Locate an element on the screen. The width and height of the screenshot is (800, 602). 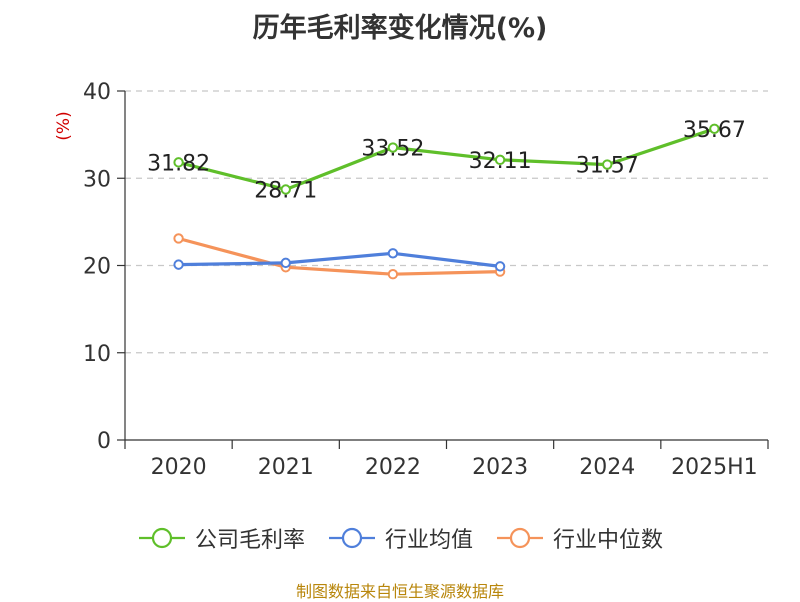
data-label-layer: 31.82 28.71 33.52 32.11 31.57 35.67 is located at coordinates (446, 161).